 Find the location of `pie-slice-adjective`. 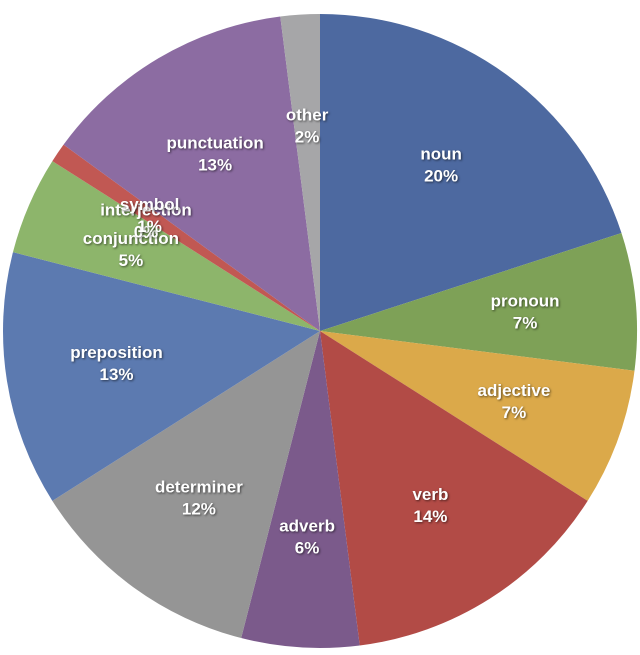

pie-slice-adjective is located at coordinates (477, 416).